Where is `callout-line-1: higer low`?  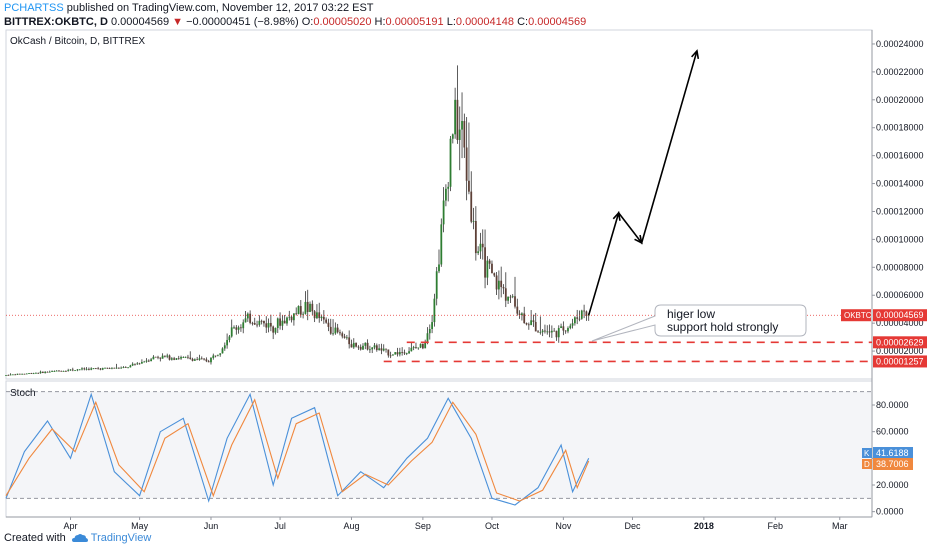 callout-line-1: higer low is located at coordinates (691, 314).